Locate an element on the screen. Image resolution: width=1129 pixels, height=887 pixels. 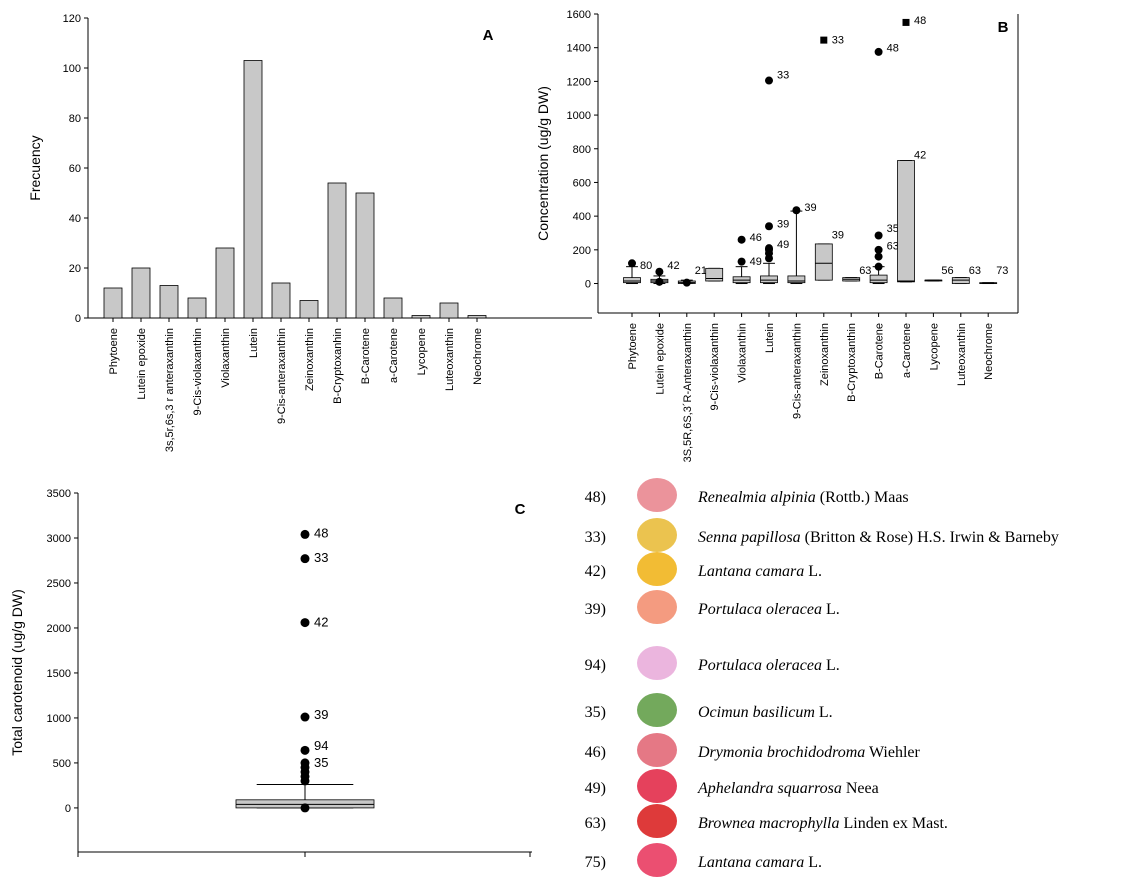
species-authority: (Rottb.) Maas is located at coordinates (864, 497).